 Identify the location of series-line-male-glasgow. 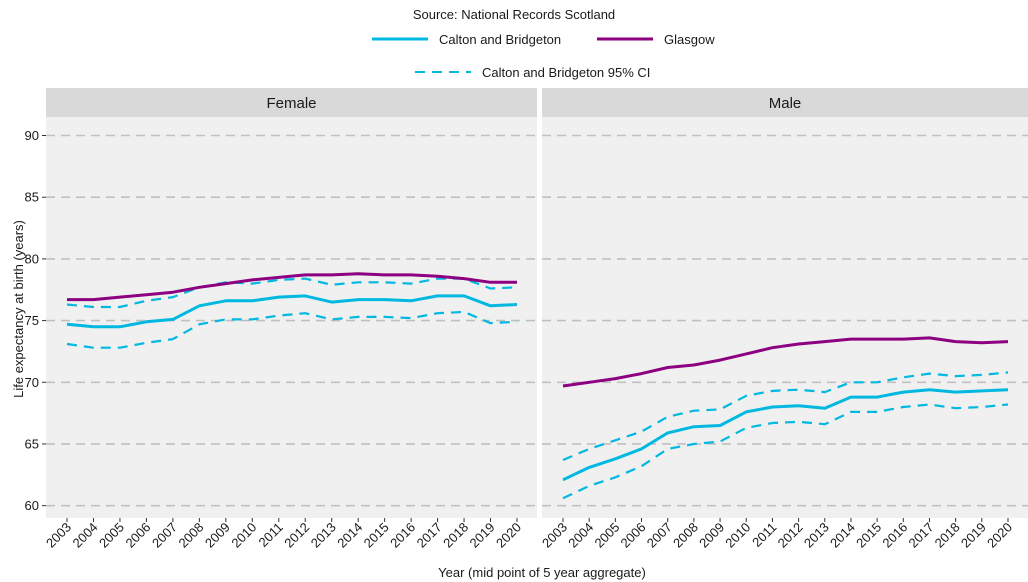
(785, 362).